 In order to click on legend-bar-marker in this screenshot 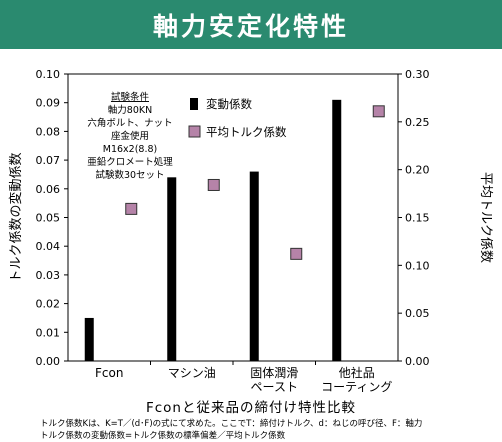, I will do `click(194, 104)`.